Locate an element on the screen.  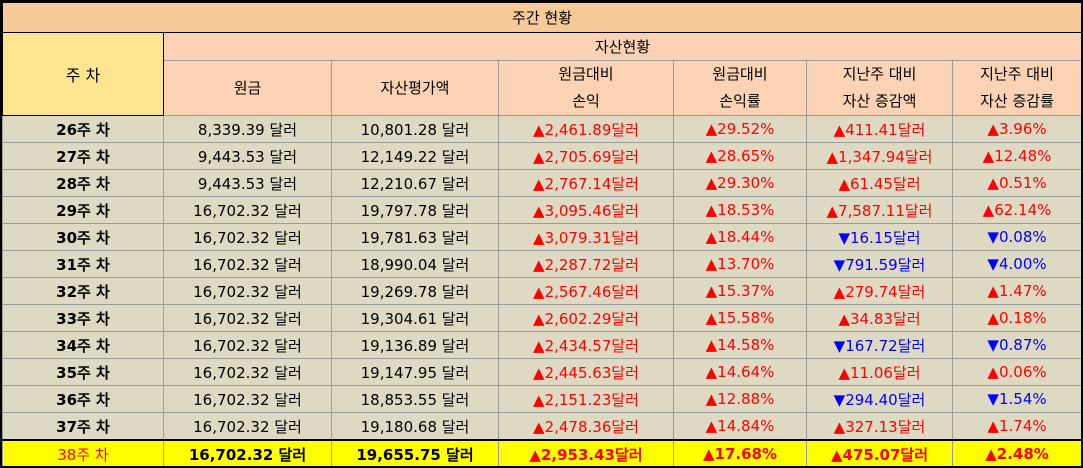
cell-value: 19,797.78 달러 is located at coordinates (415, 210).